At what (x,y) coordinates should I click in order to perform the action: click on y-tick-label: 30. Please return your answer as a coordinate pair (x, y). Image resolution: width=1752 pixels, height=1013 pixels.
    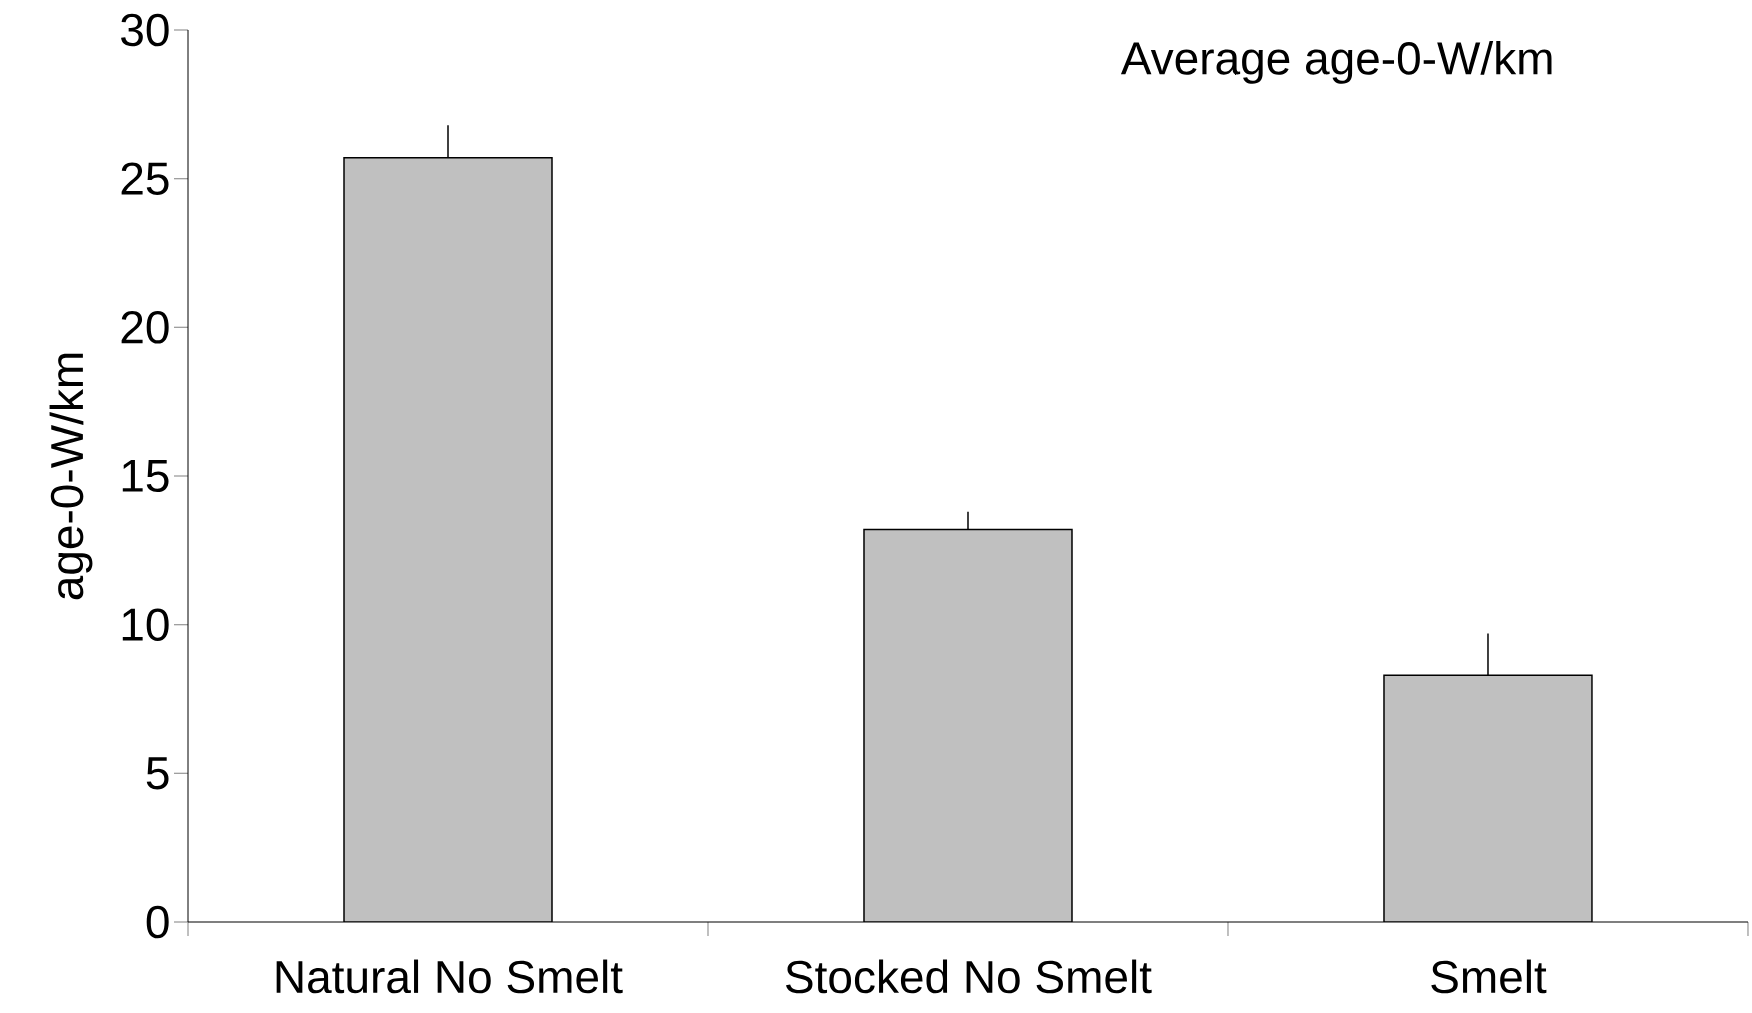
    Looking at the image, I should click on (145, 30).